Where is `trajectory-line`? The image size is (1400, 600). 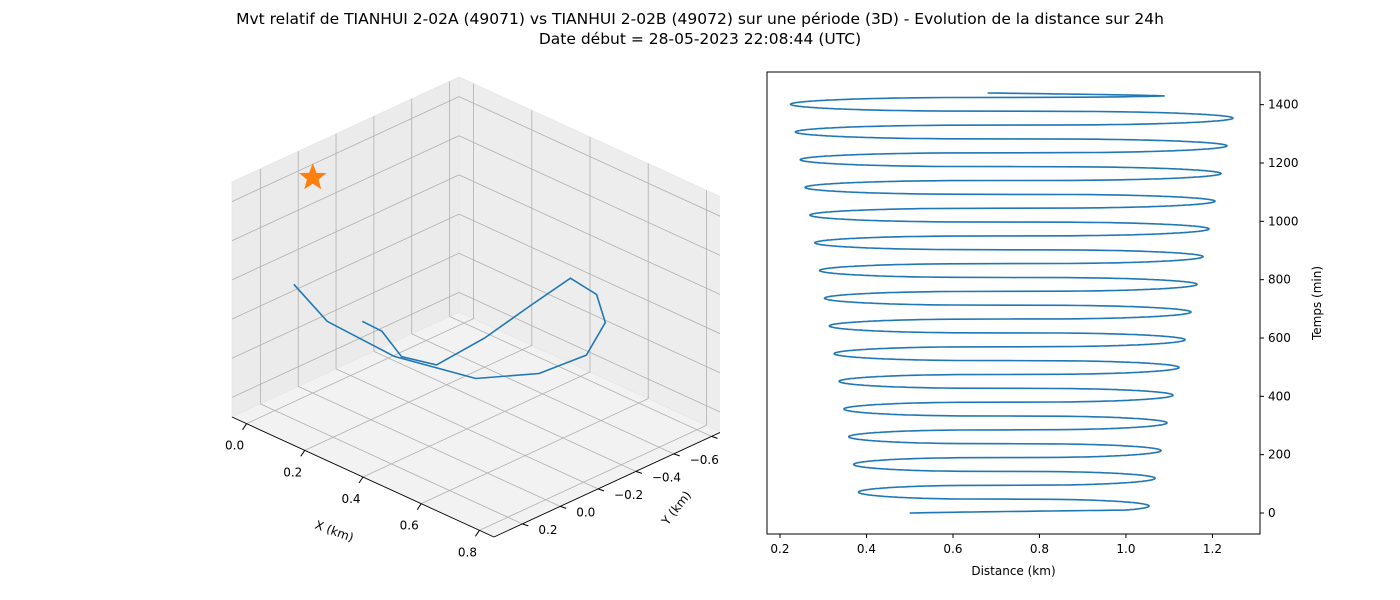
trajectory-line is located at coordinates (450, 328).